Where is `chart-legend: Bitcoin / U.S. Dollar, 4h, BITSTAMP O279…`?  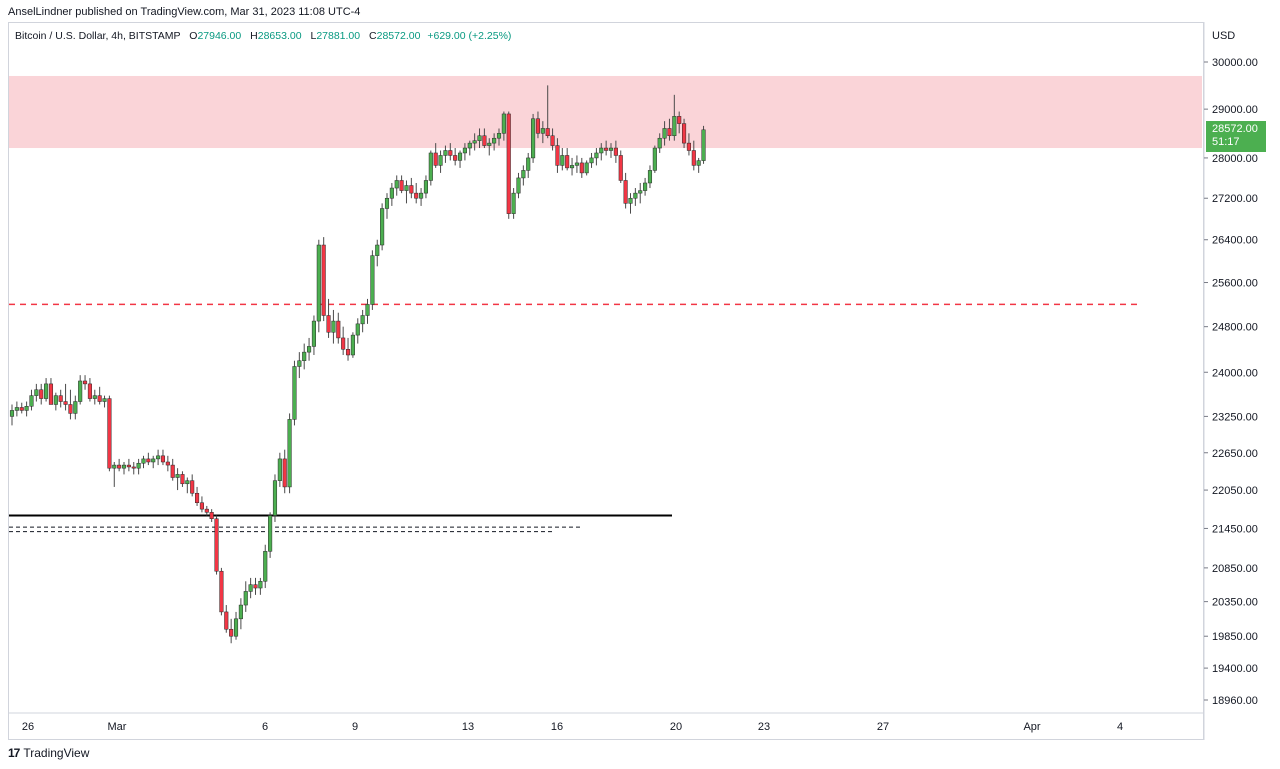
chart-legend: Bitcoin / U.S. Dollar, 4h, BITSTAMP O279… is located at coordinates (263, 36).